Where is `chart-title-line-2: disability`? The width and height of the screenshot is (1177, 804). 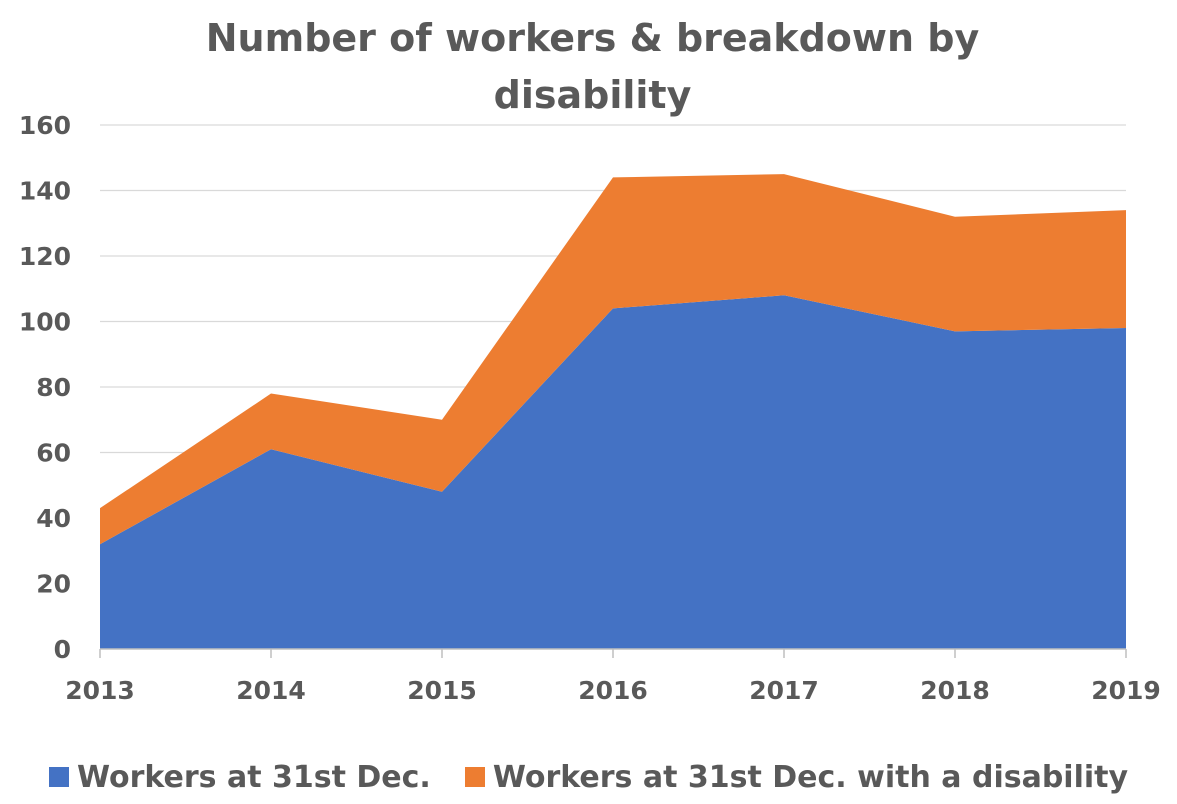 chart-title-line-2: disability is located at coordinates (592, 95).